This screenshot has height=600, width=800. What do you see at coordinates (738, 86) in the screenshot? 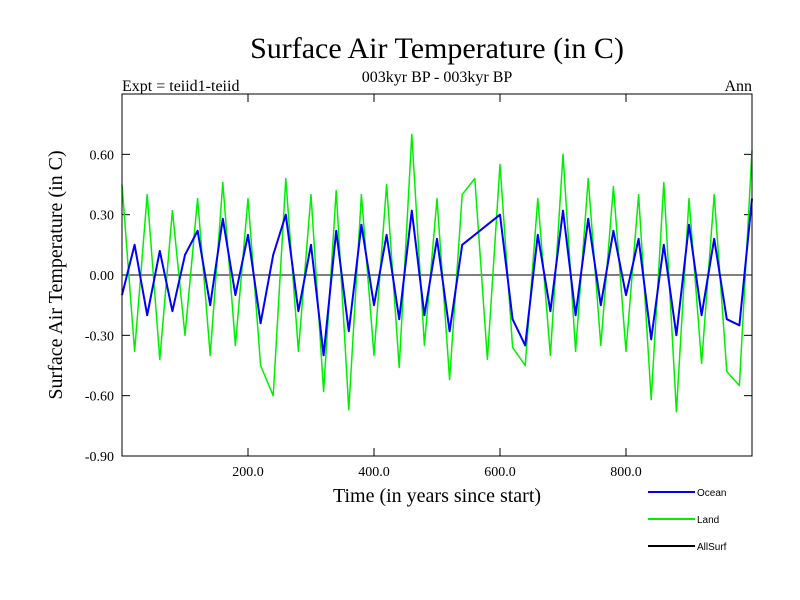
I see `period-label: Ann` at bounding box center [738, 86].